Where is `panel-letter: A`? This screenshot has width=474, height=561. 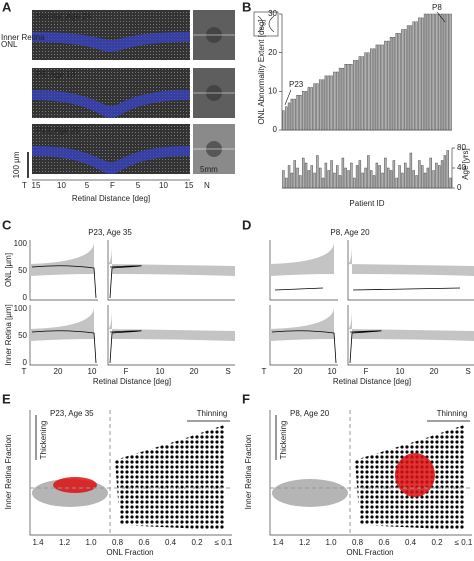
panel-letter: A is located at coordinates (7, 7).